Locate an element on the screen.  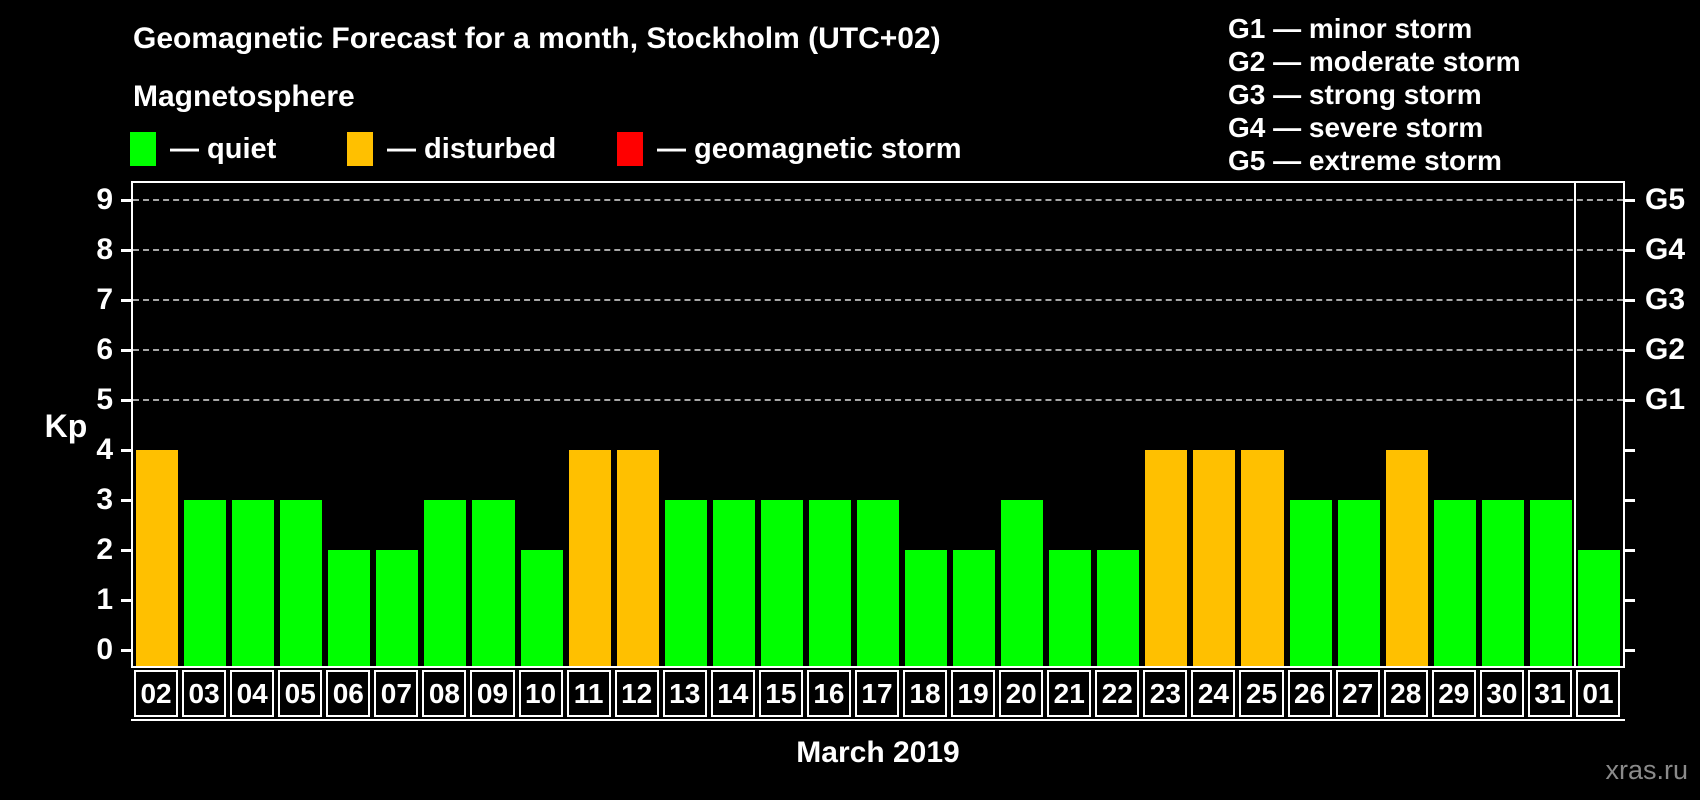
day-label-18: 18 is located at coordinates (925, 693).